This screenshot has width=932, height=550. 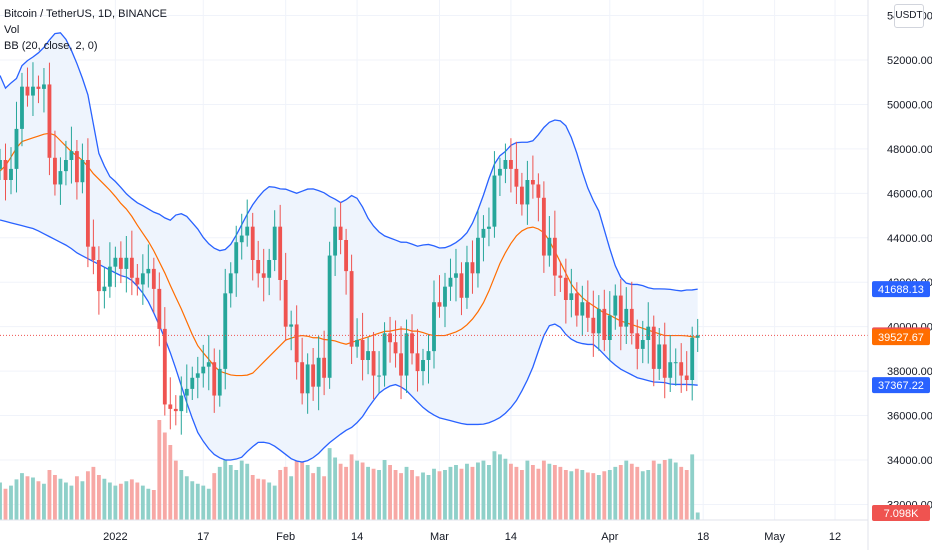 What do you see at coordinates (901, 289) in the screenshot?
I see `bb-upper-tag-bg` at bounding box center [901, 289].